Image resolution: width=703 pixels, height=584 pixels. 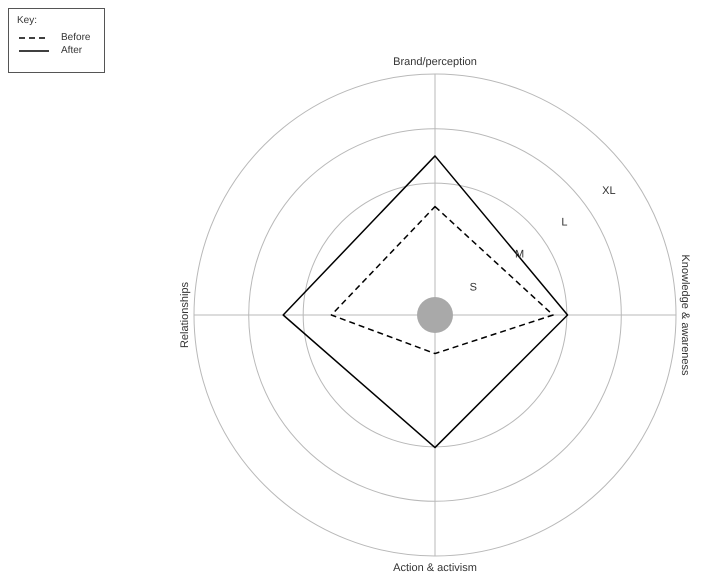 What do you see at coordinates (185, 314) in the screenshot?
I see `spoke-label: Relationships` at bounding box center [185, 314].